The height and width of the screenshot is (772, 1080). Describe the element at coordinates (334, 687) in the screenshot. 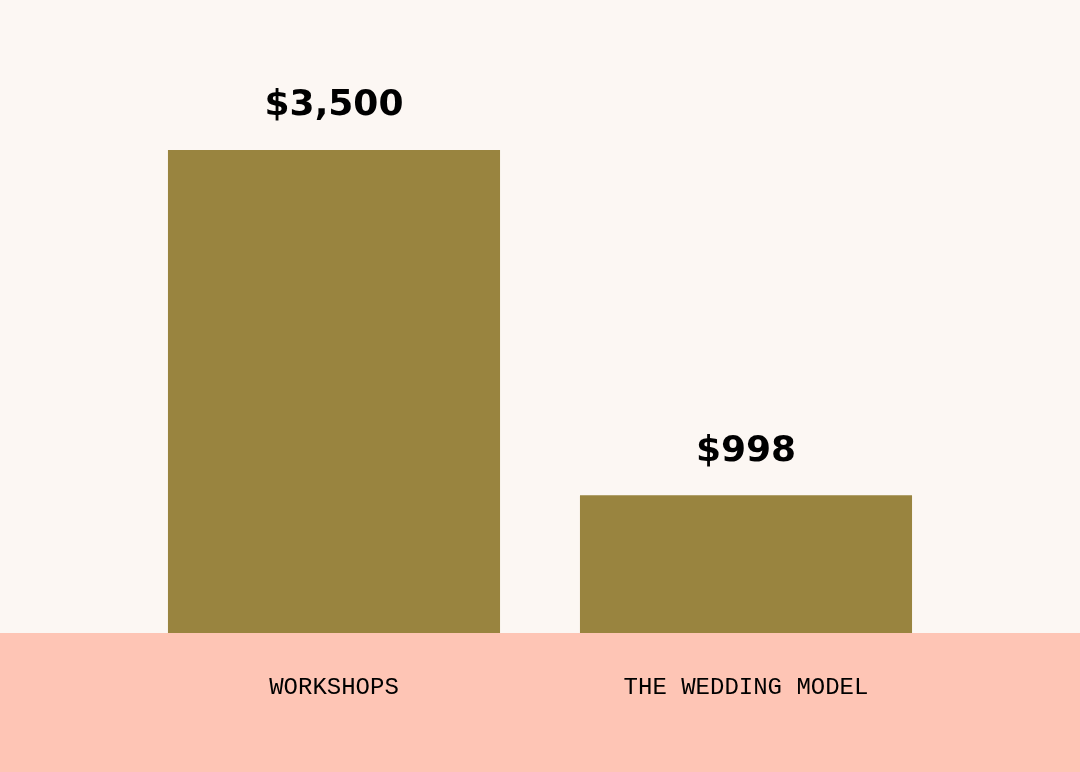

I see `x-tick-label: WORKSHOPS` at that location.